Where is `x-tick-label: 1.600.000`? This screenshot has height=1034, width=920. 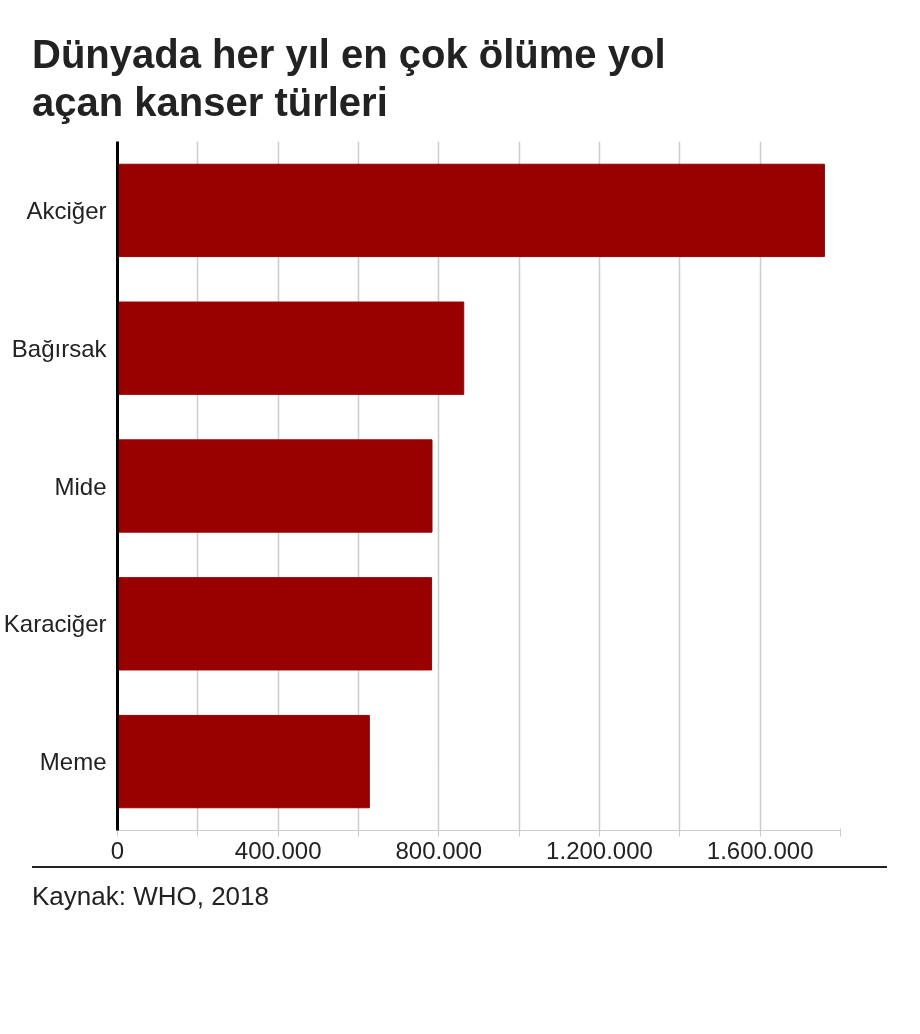 x-tick-label: 1.600.000 is located at coordinates (760, 850).